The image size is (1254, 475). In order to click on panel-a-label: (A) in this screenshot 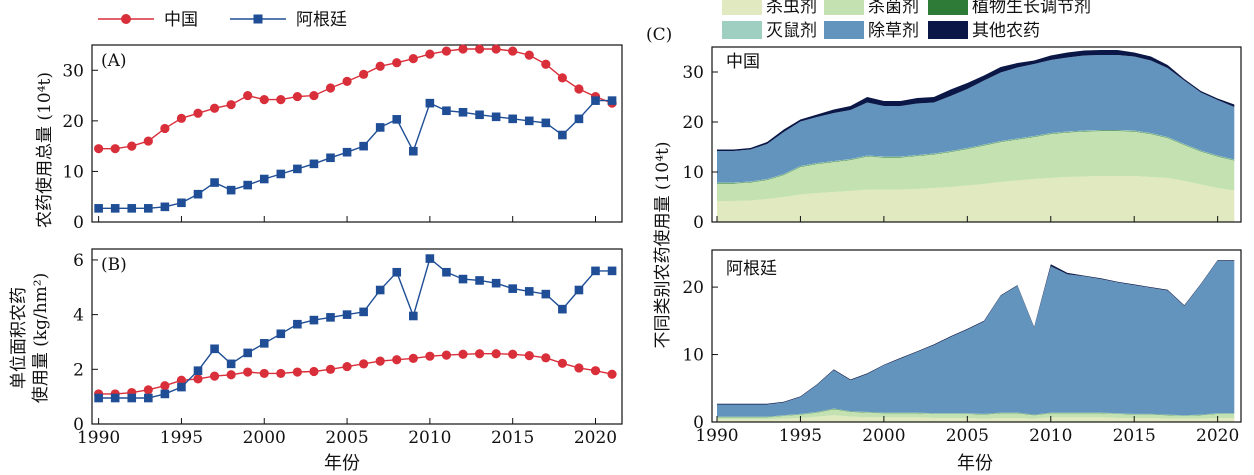, I will do `click(114, 61)`.